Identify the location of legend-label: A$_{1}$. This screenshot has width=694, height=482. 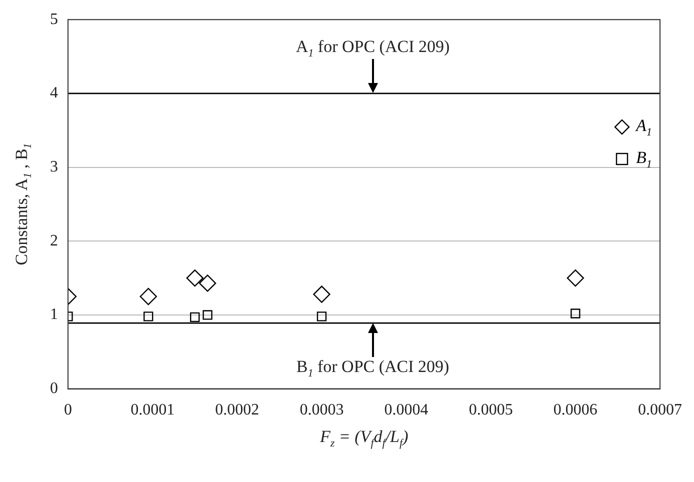
(644, 127).